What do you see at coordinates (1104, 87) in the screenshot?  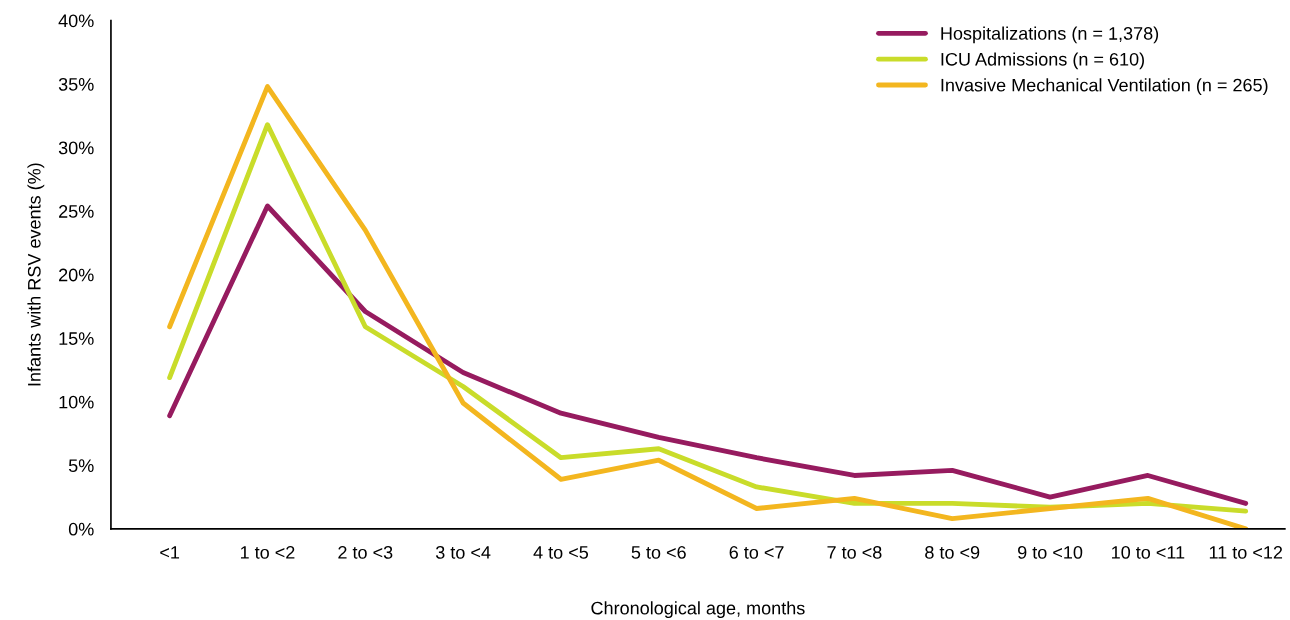 I see `legend-label: Invasive Mechanical Ventilation (n = 265)` at bounding box center [1104, 87].